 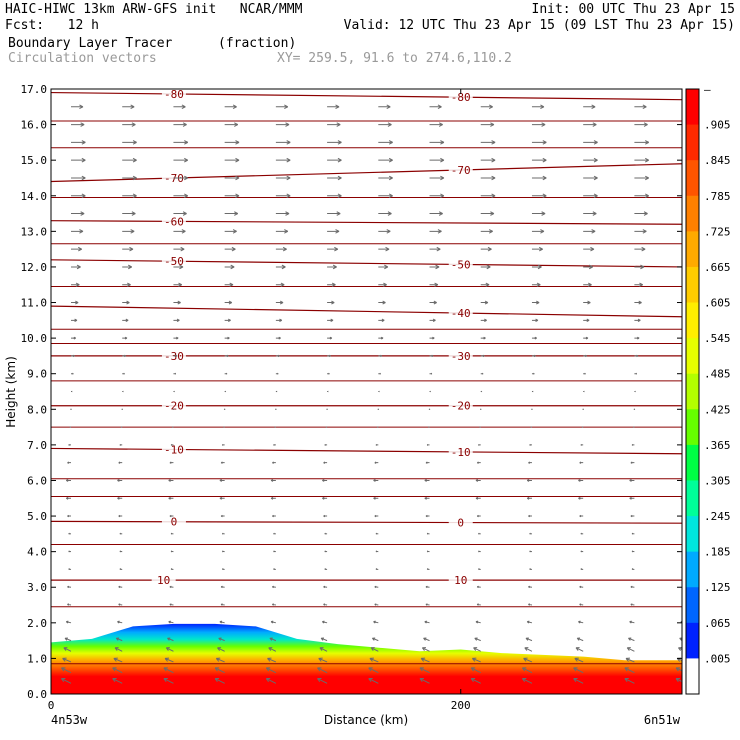 I want to click on contour-label: -30, so click(x=461, y=356).